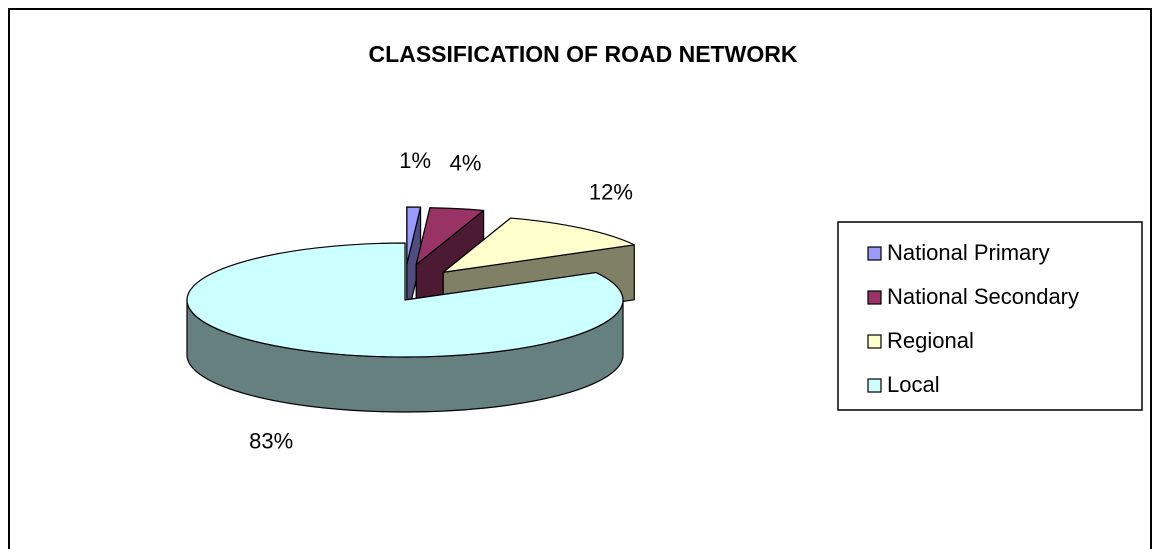 The width and height of the screenshot is (1154, 549). I want to click on legend-label: National Secondary, so click(983, 296).